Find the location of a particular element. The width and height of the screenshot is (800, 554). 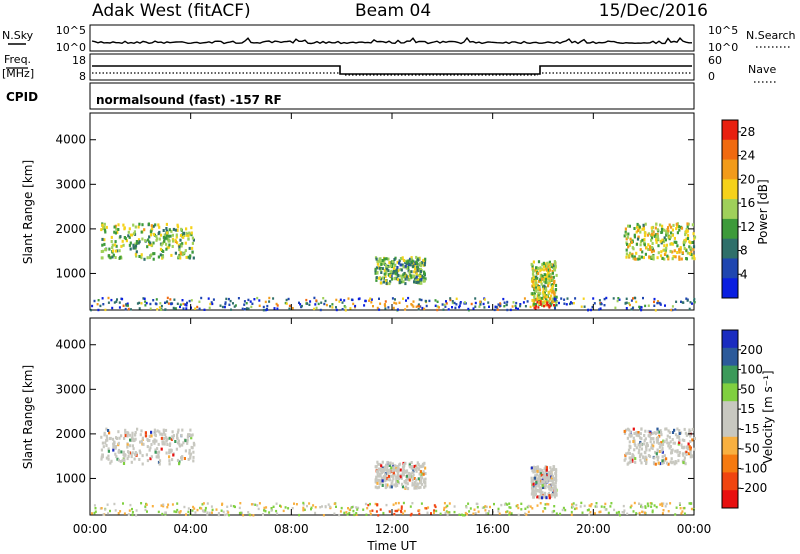

nave-tick-top: 60 is located at coordinates (715, 60).